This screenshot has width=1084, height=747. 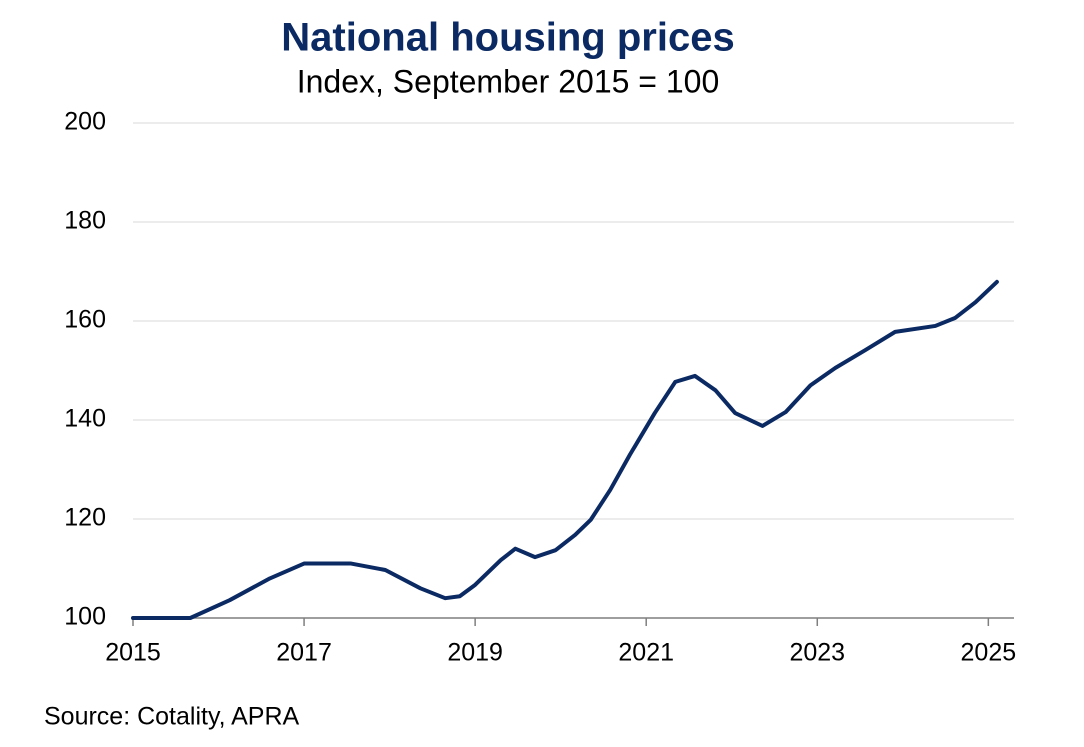 I want to click on y-tick-label: 140, so click(x=85, y=419).